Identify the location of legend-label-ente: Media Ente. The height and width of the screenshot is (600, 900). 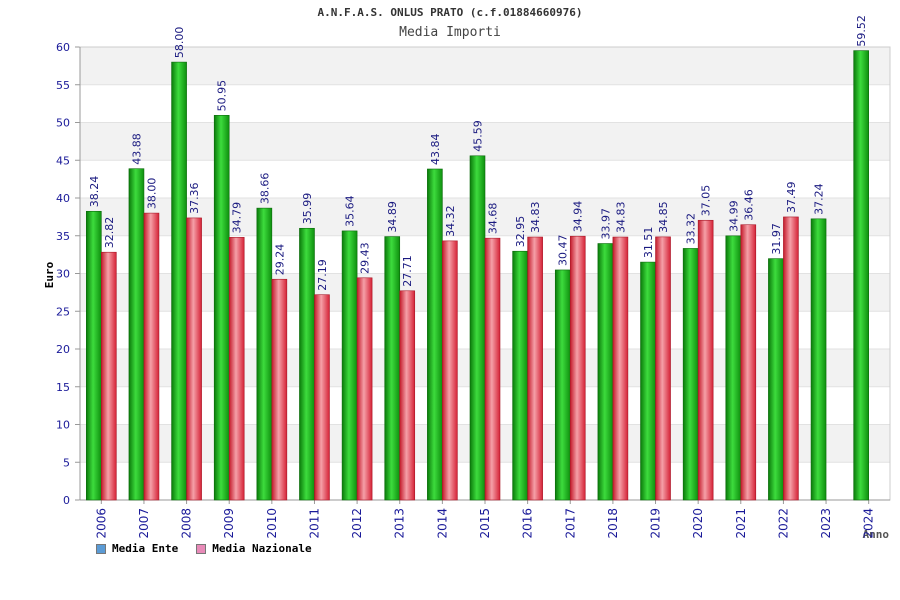
(145, 548).